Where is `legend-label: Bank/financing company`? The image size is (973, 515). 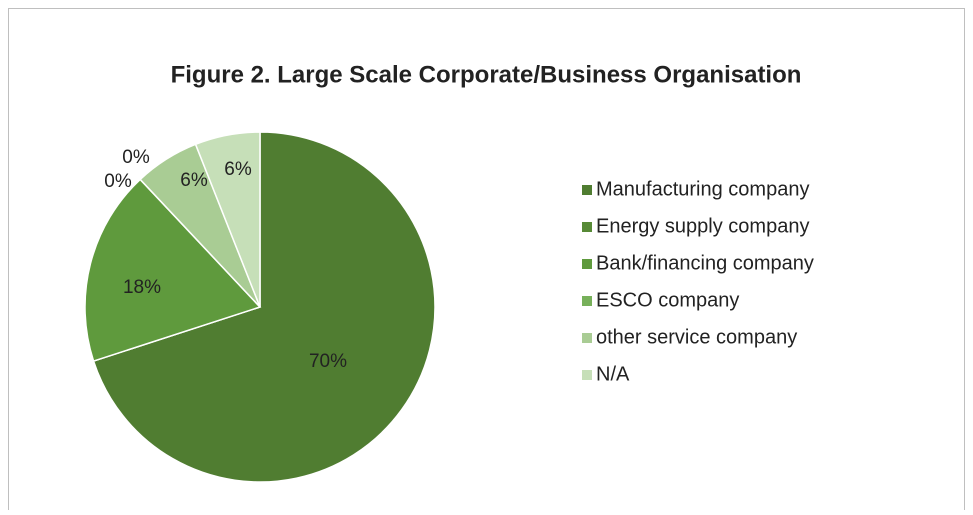 legend-label: Bank/financing company is located at coordinates (705, 263).